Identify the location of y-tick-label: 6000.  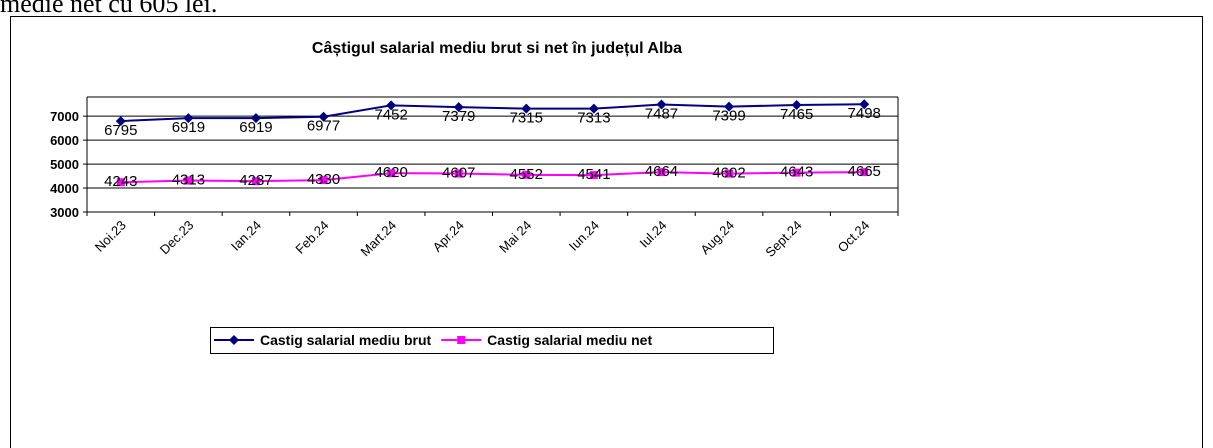
(64, 140).